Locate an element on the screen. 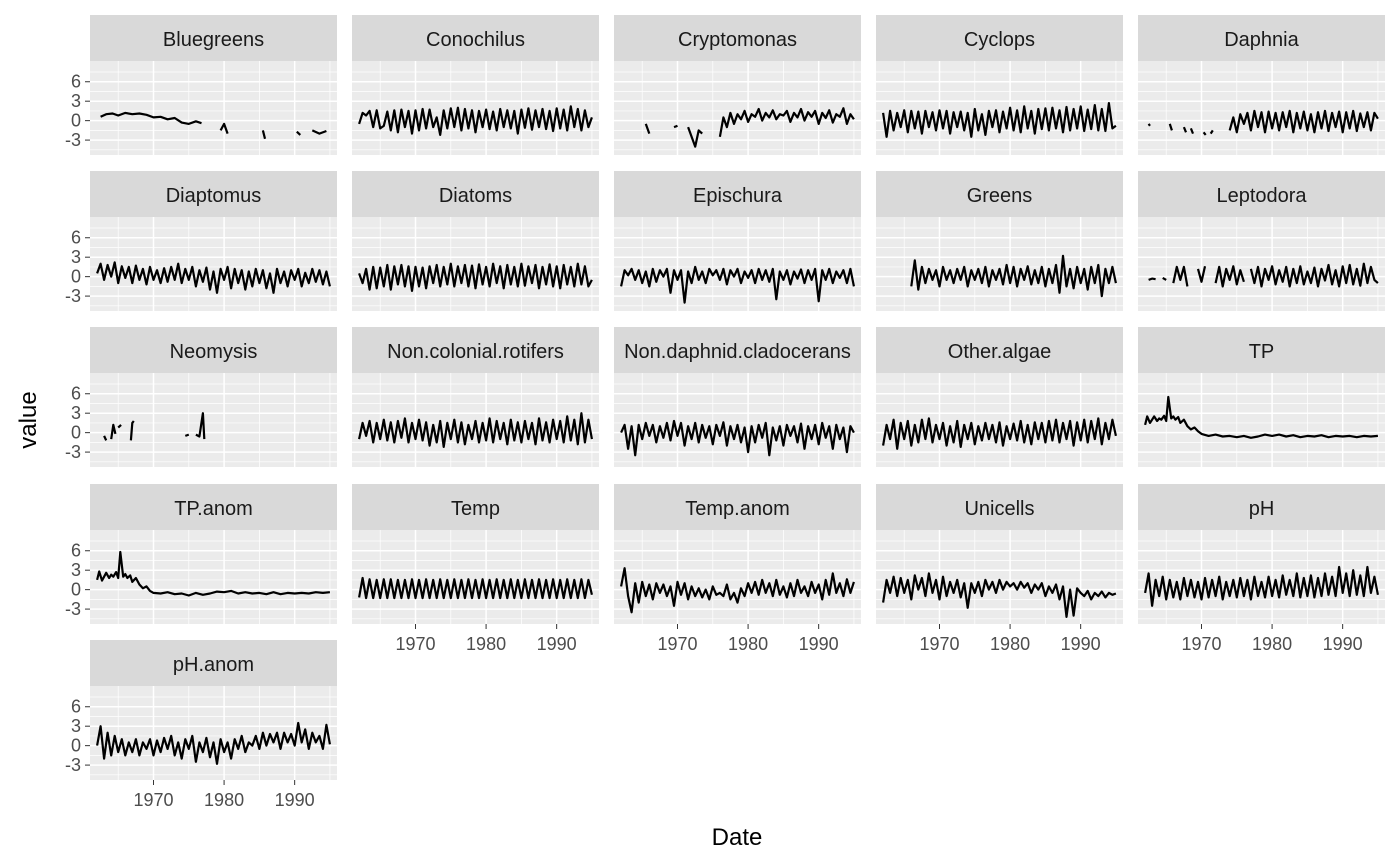  facet-panel: pH.anom 630-3 1970 1980 1990 is located at coordinates (201, 725).